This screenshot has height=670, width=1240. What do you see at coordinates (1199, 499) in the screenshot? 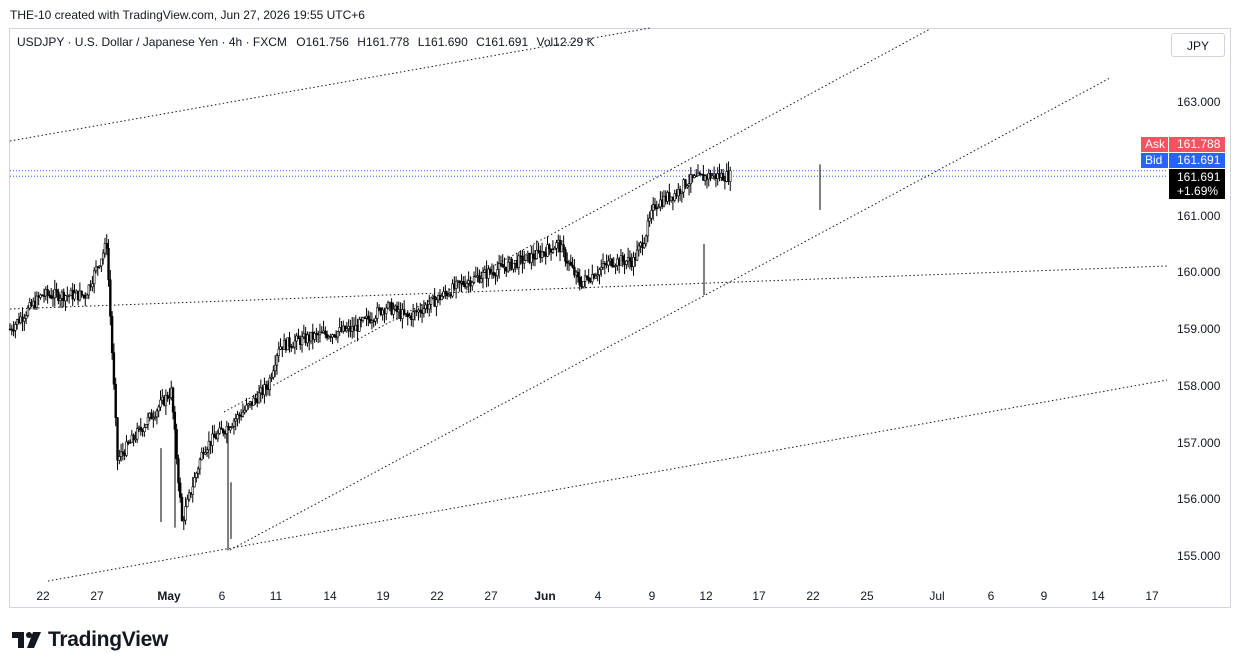
I see `price-axis-label: 156.000` at bounding box center [1199, 499].